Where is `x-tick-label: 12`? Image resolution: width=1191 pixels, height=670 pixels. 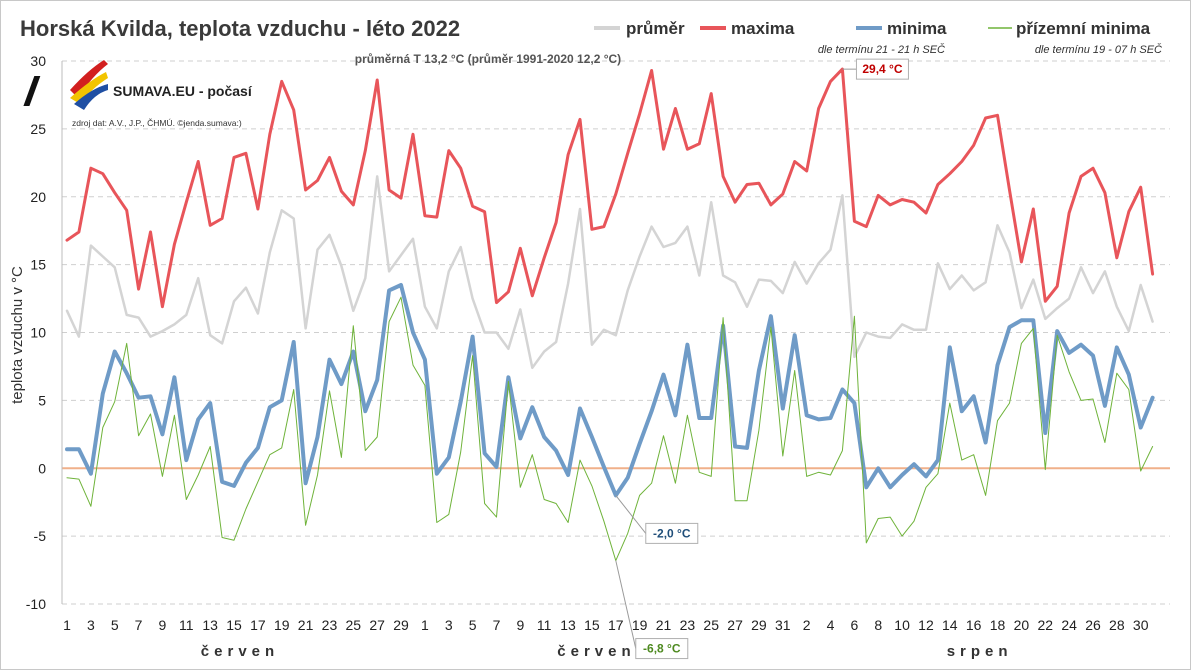
x-tick-label: 12 is located at coordinates (926, 625).